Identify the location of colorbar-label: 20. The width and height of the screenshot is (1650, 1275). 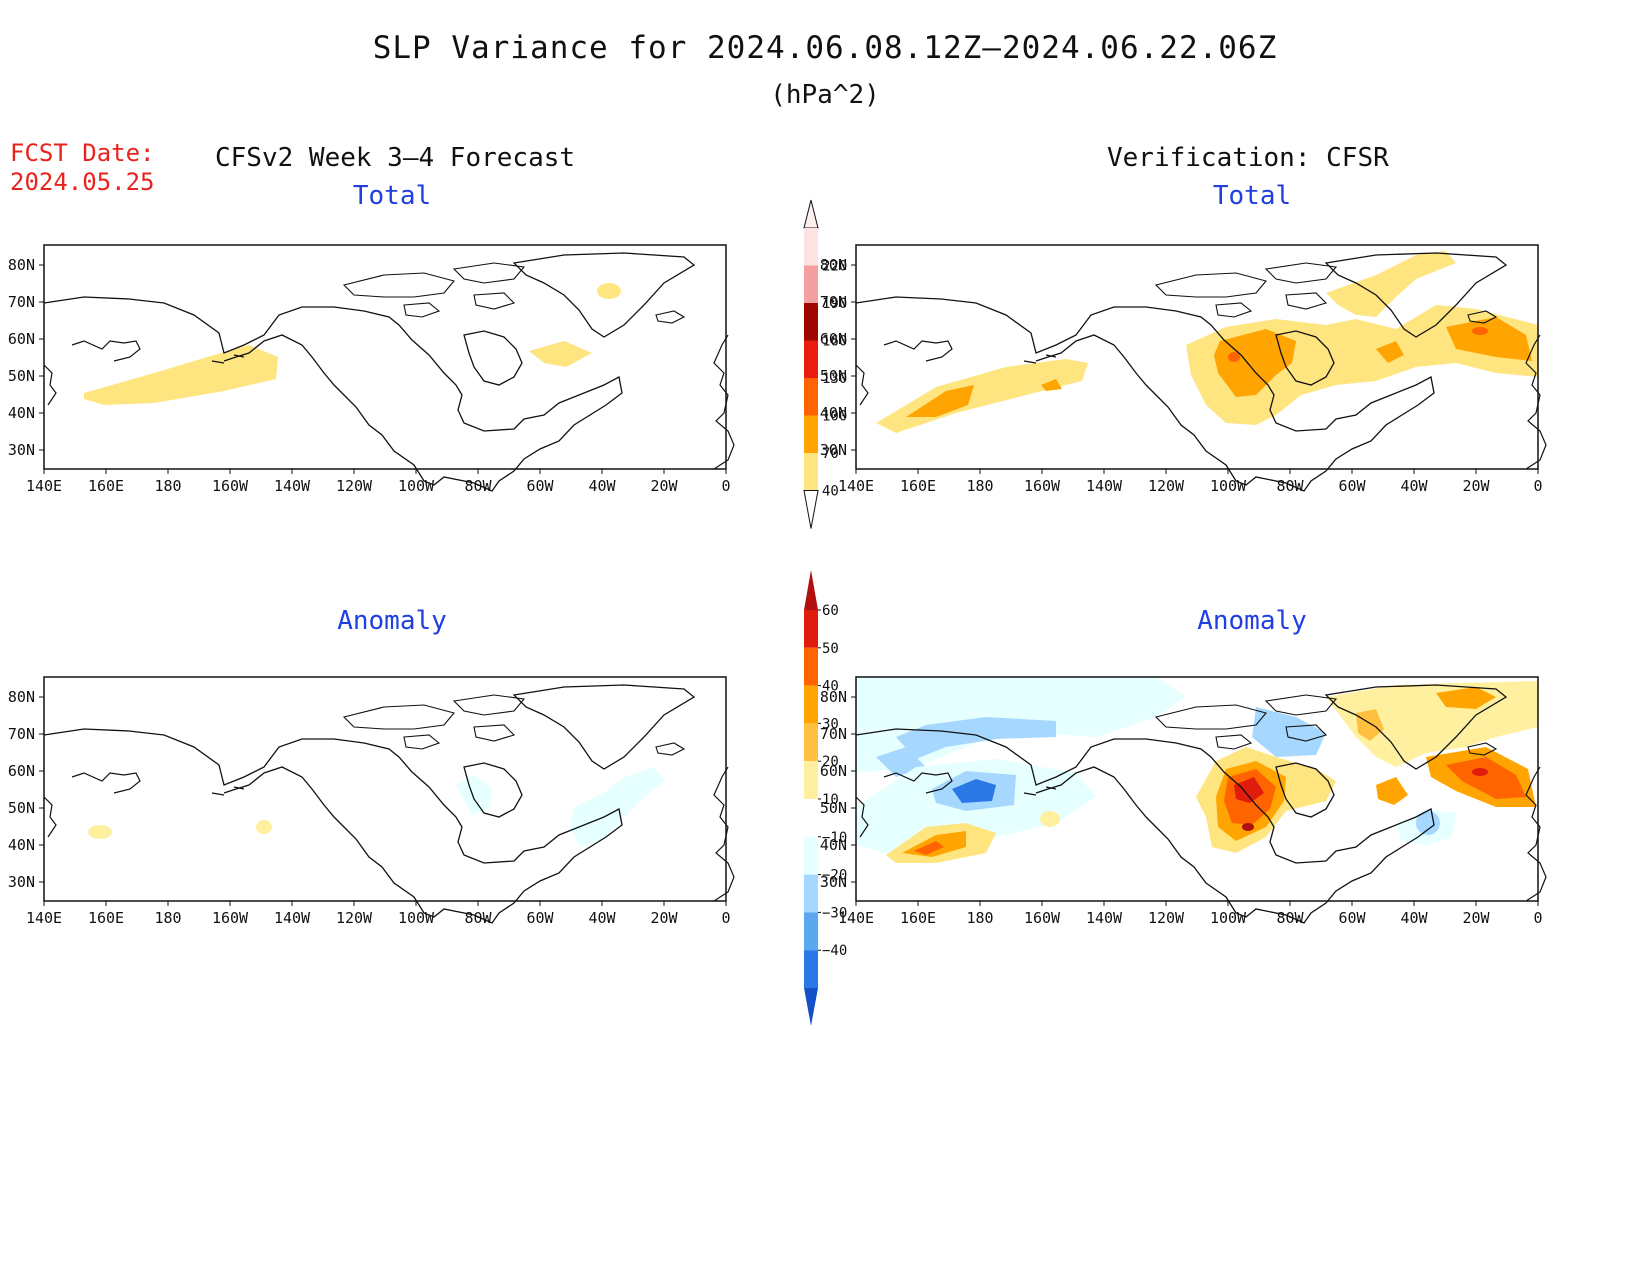
(830, 762).